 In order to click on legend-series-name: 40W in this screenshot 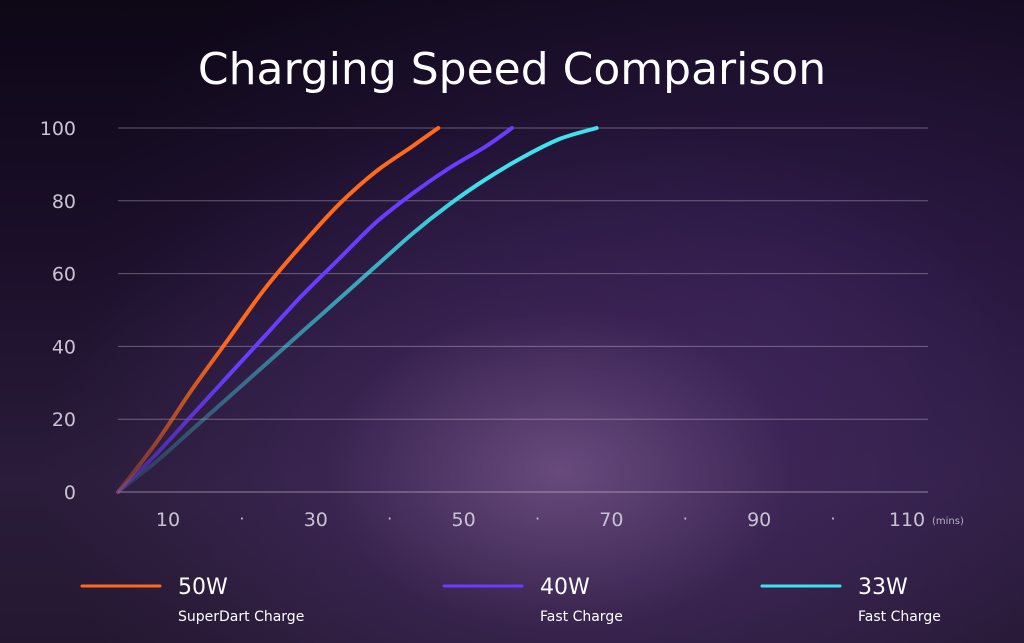, I will do `click(565, 587)`.